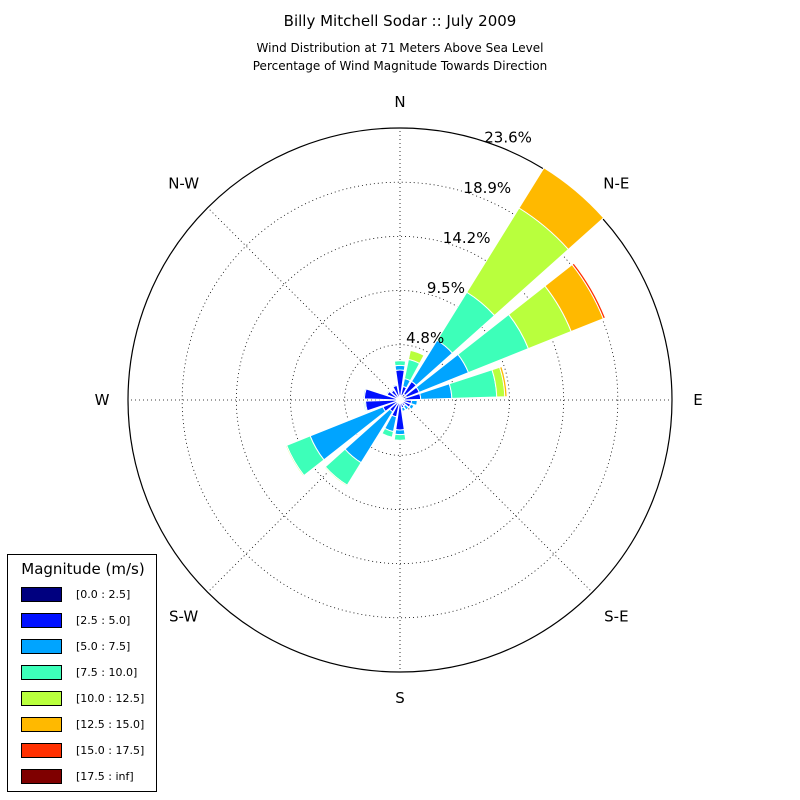  I want to click on legend-label: [7.5 : 10.0], so click(107, 672).